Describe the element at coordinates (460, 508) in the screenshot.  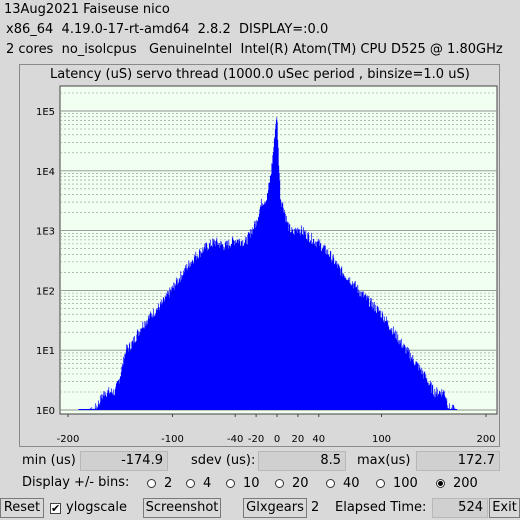
I see `elapsed-time-value: 524` at that location.